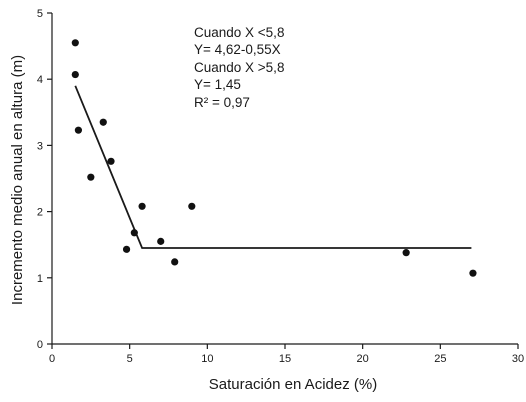  I want to click on y-tick-label: 2, so click(40, 213).